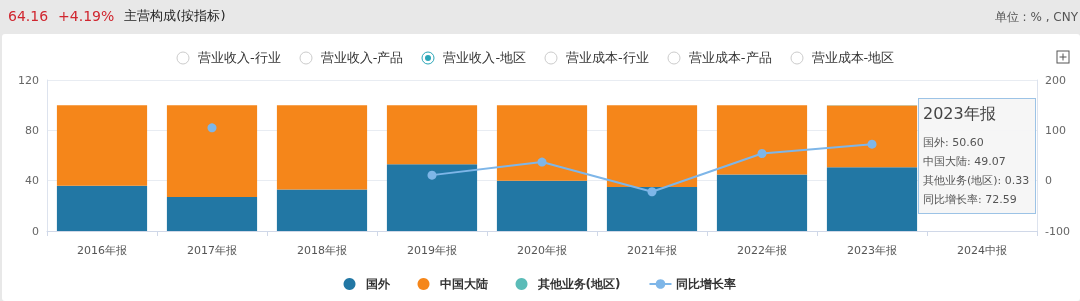 Image resolution: width=1080 pixels, height=301 pixels. Describe the element at coordinates (463, 284) in the screenshot. I see `legend-label: 中国大陆` at that location.